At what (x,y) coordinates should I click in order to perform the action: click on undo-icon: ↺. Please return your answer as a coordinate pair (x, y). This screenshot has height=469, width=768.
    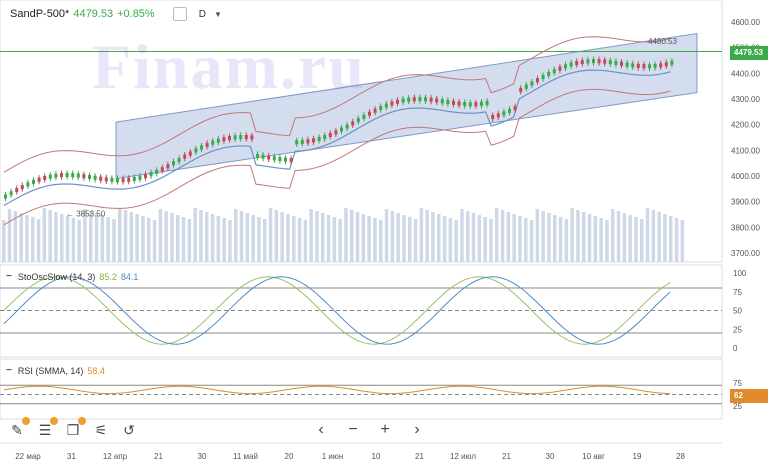
    Looking at the image, I should click on (129, 429).